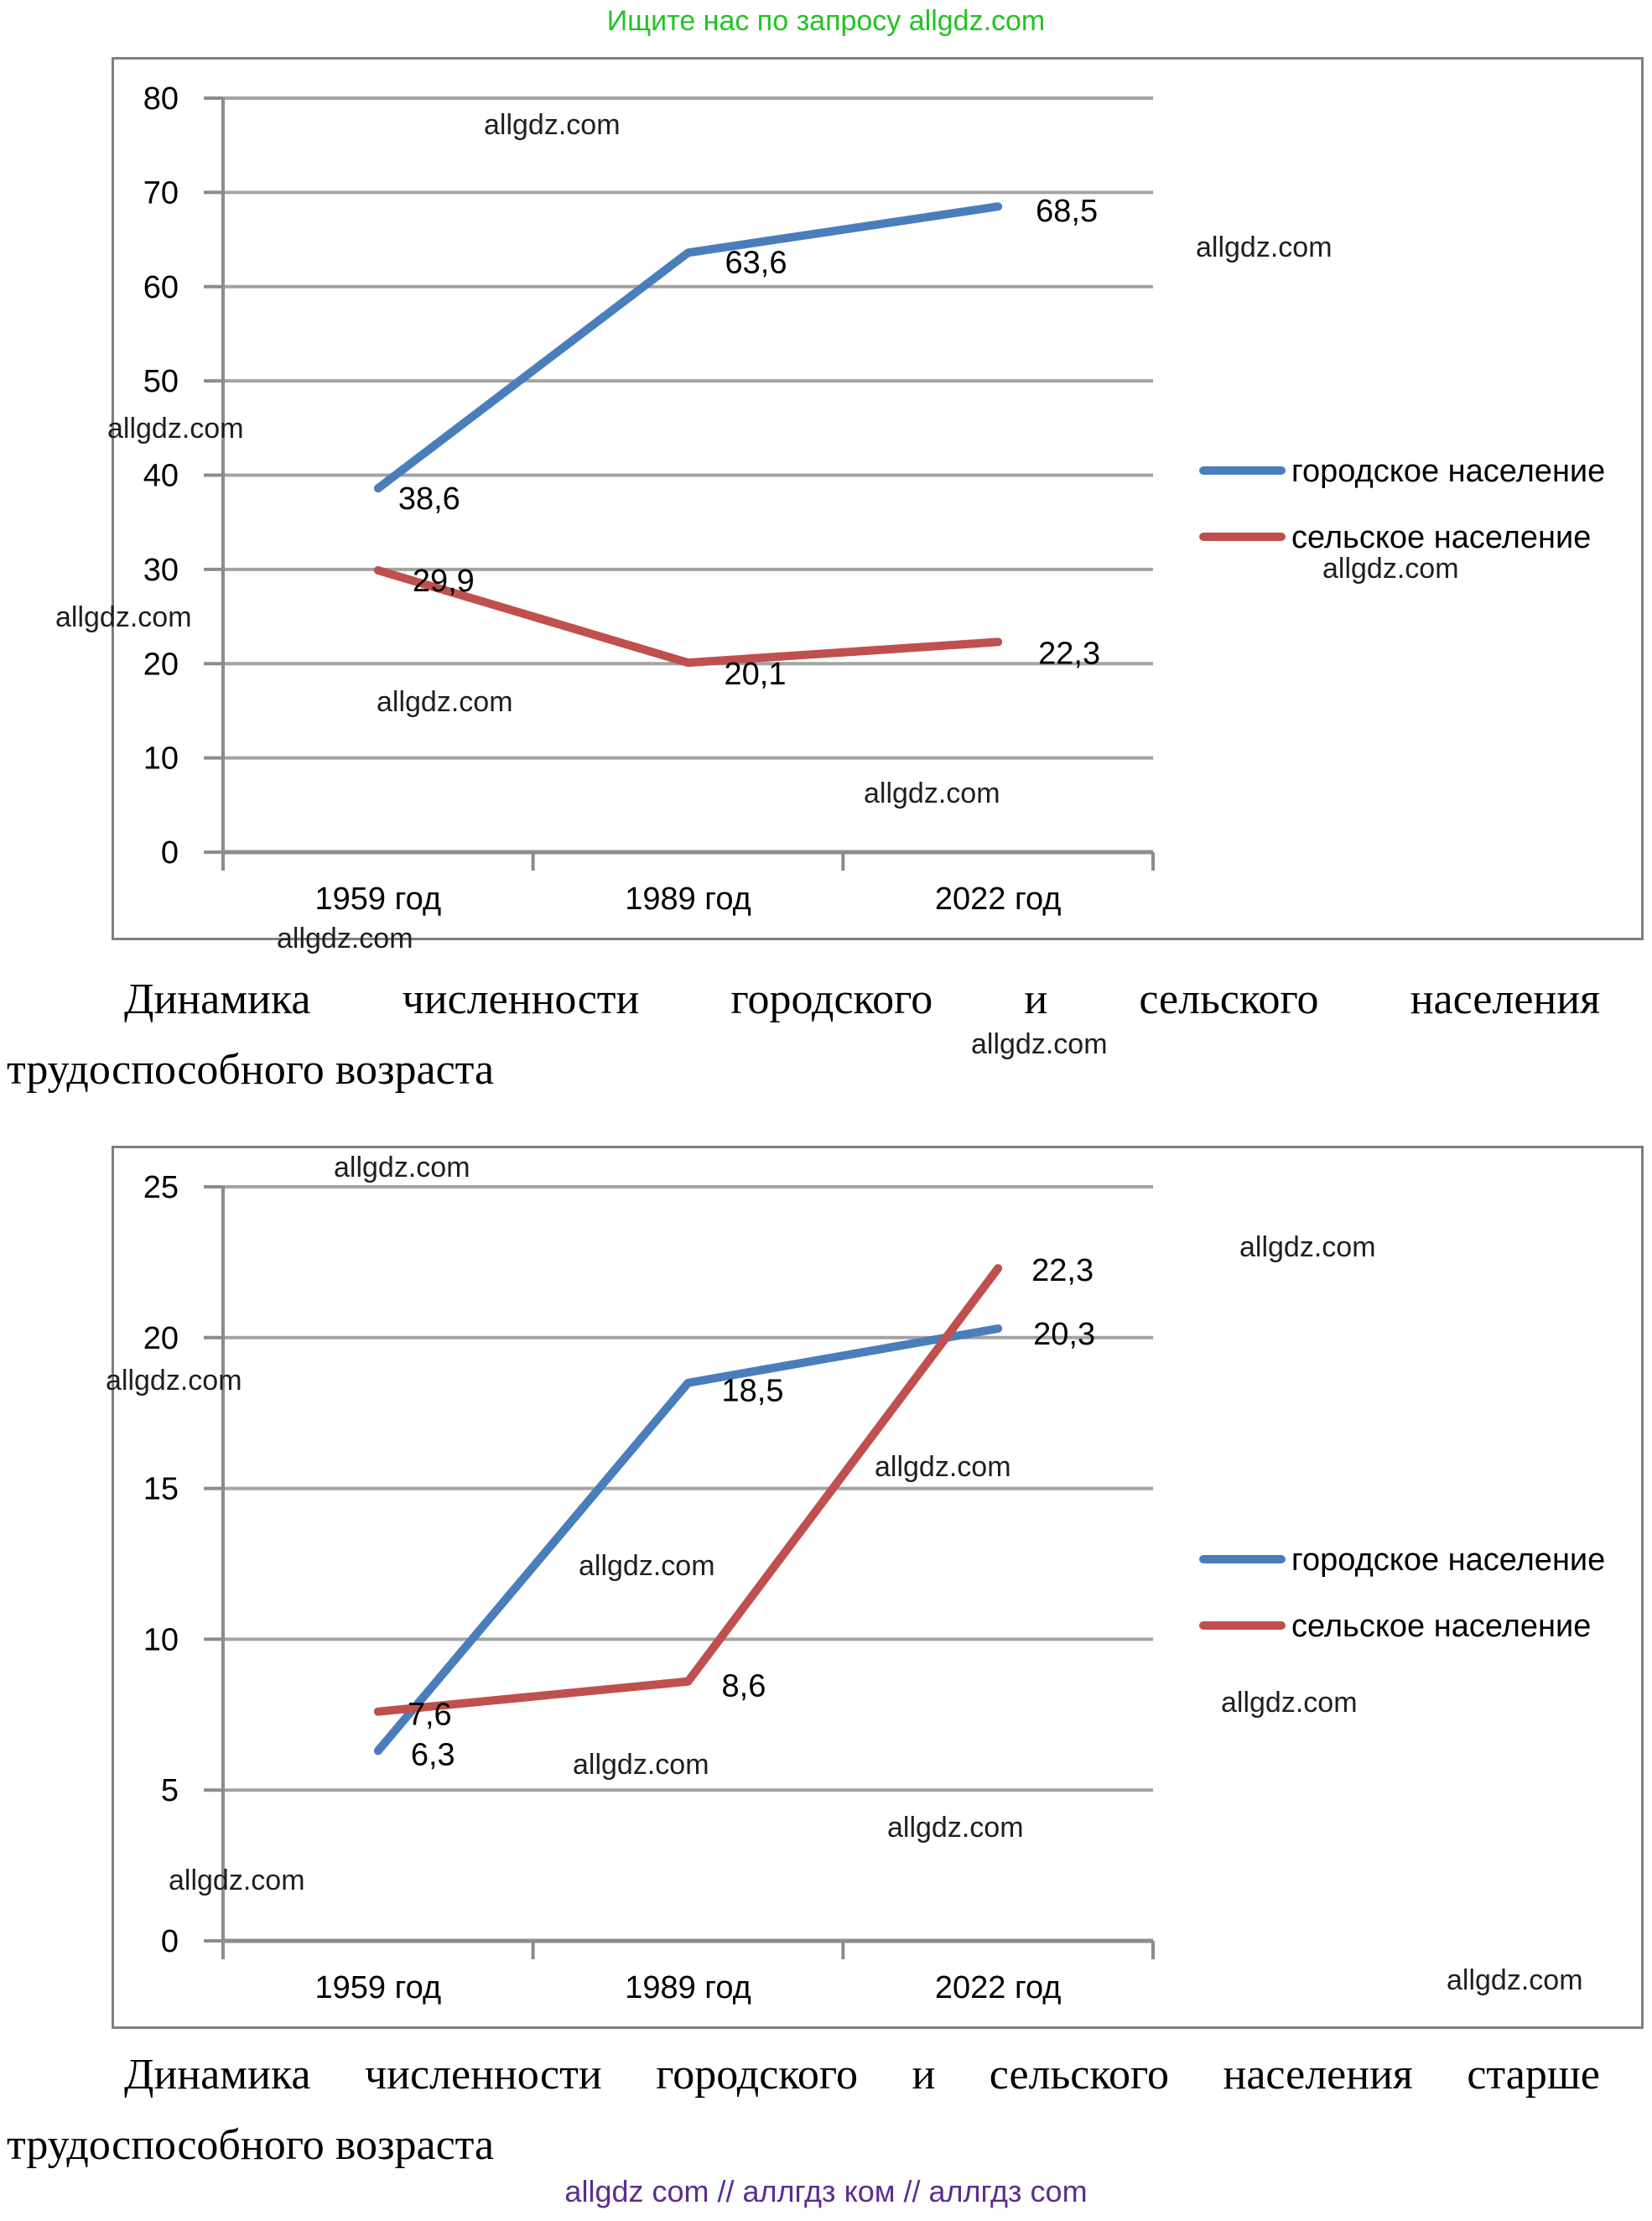 Image resolution: width=1652 pixels, height=2221 pixels. I want to click on site-header-text: Ищите нас по запросу allgdz.com, so click(826, 21).